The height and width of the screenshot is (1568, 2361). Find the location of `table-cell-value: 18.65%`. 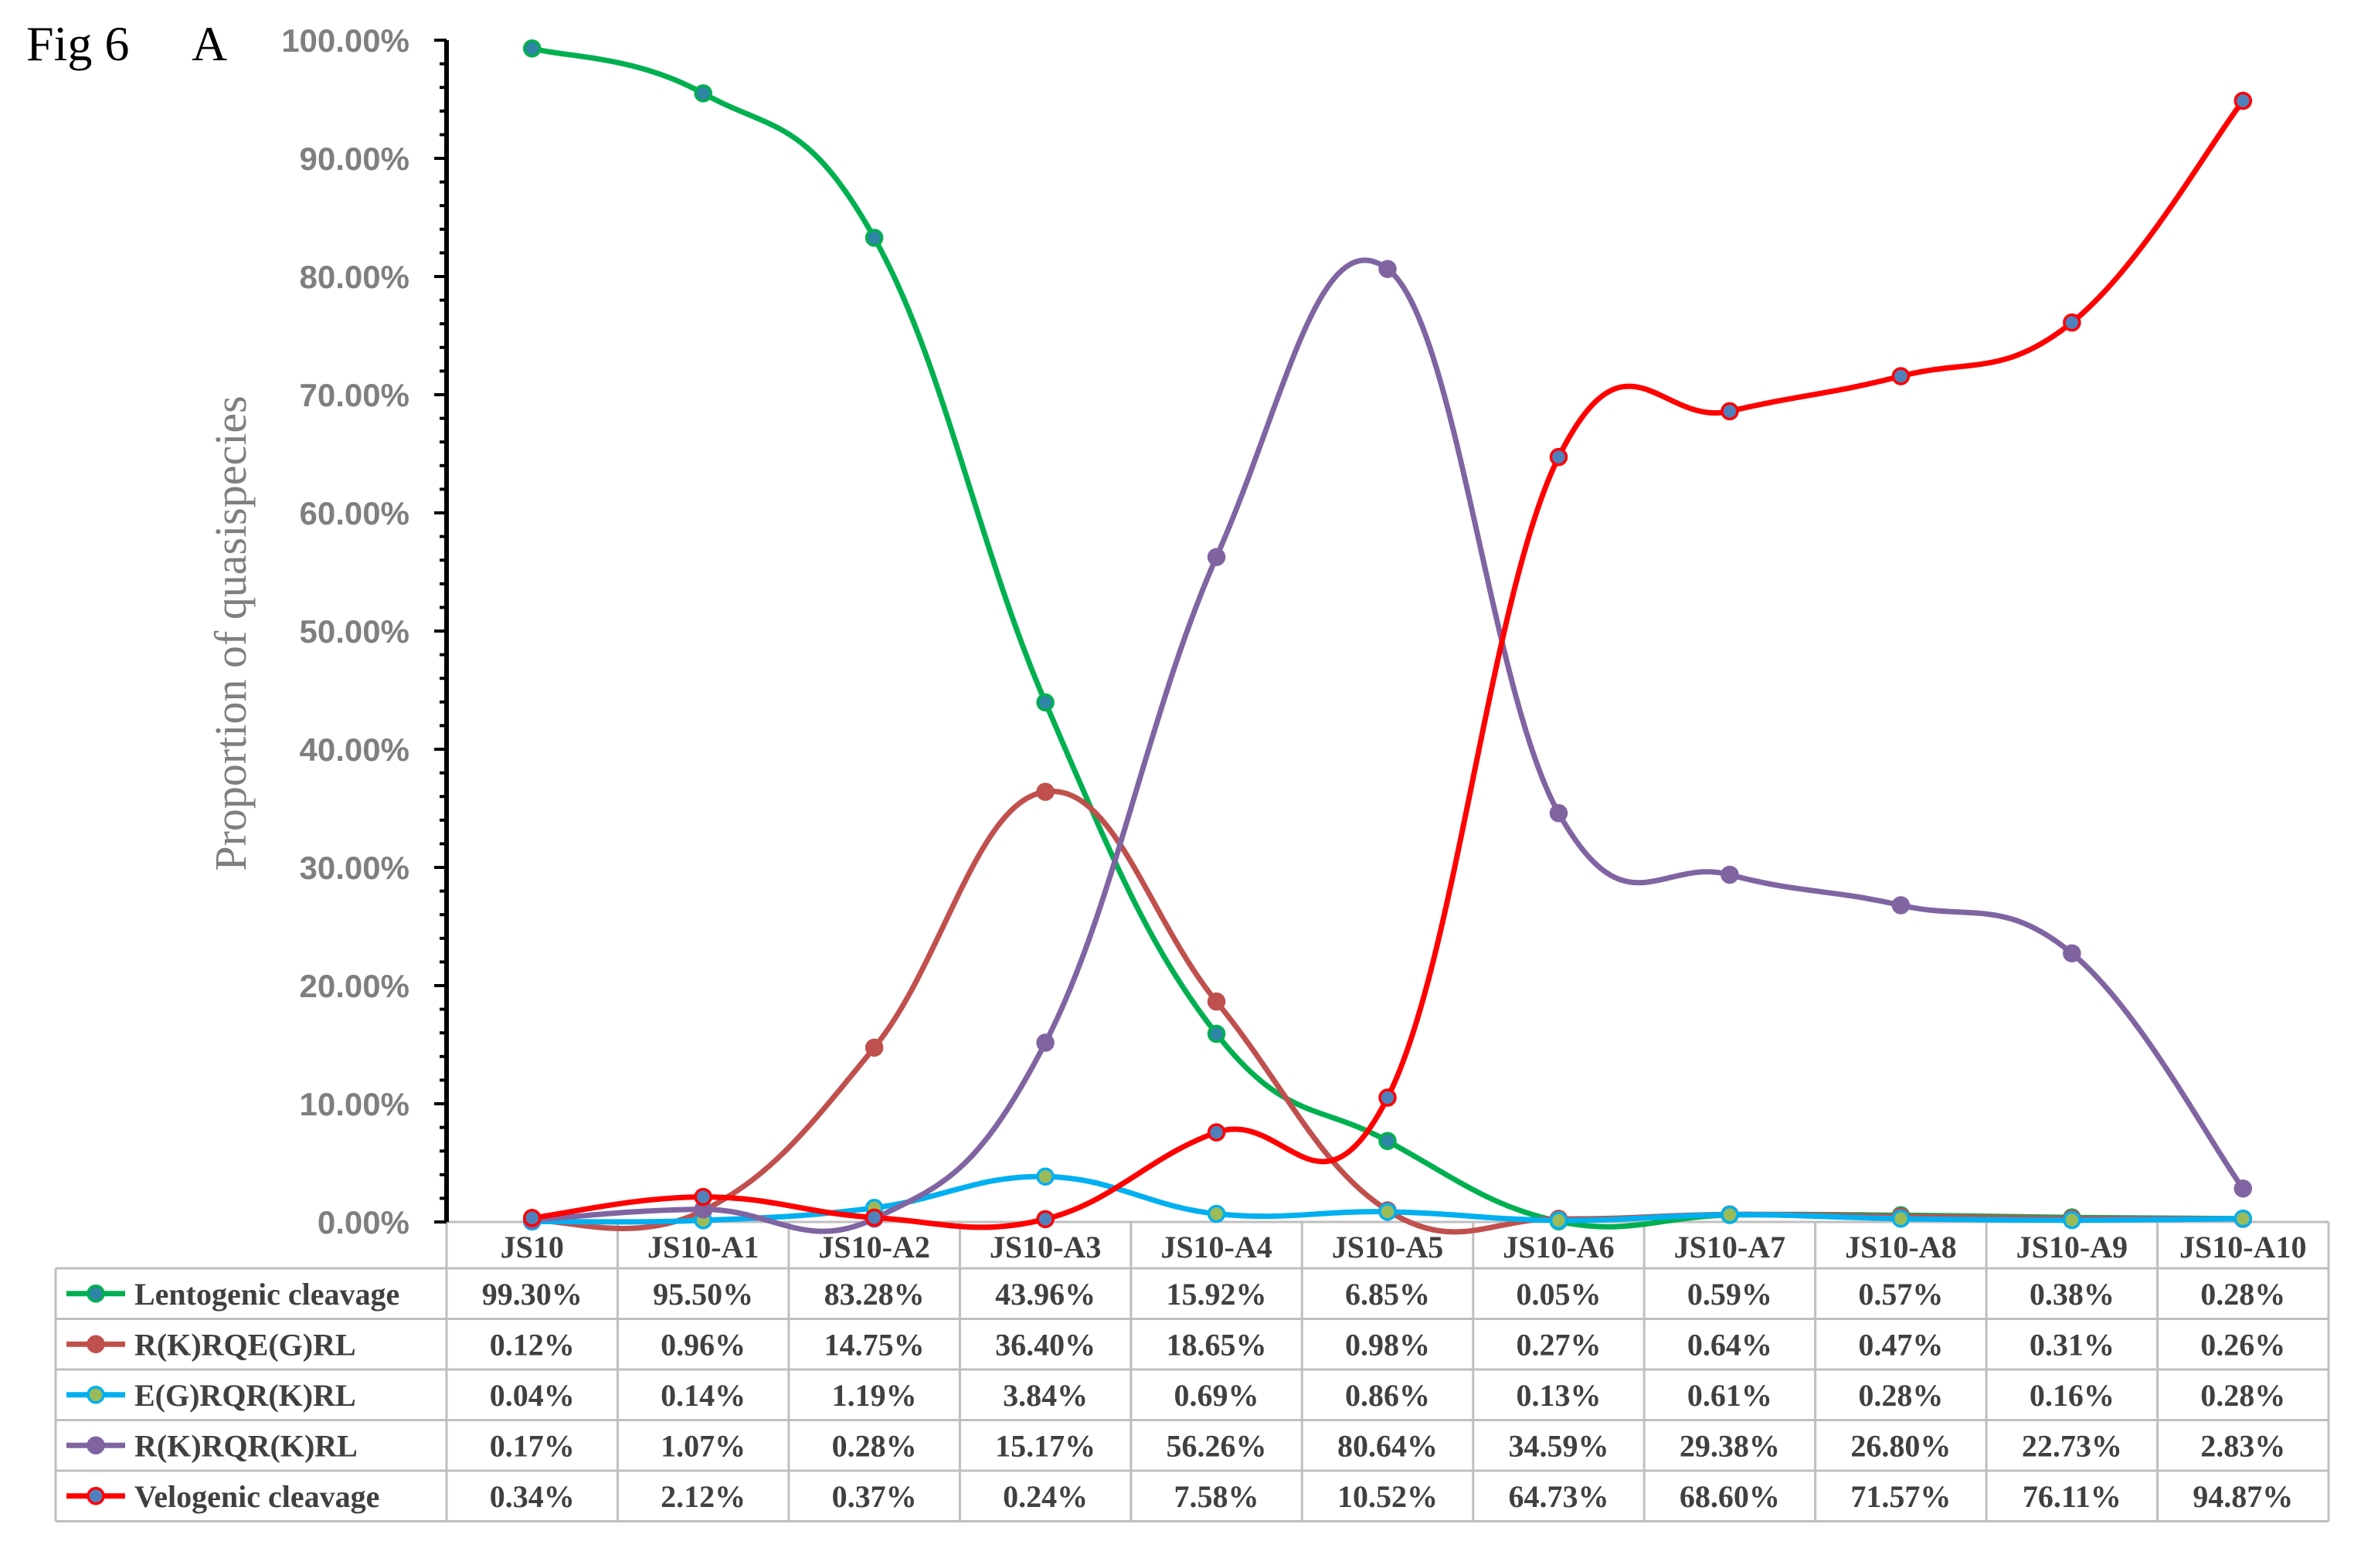

table-cell-value: 18.65% is located at coordinates (1217, 1344).